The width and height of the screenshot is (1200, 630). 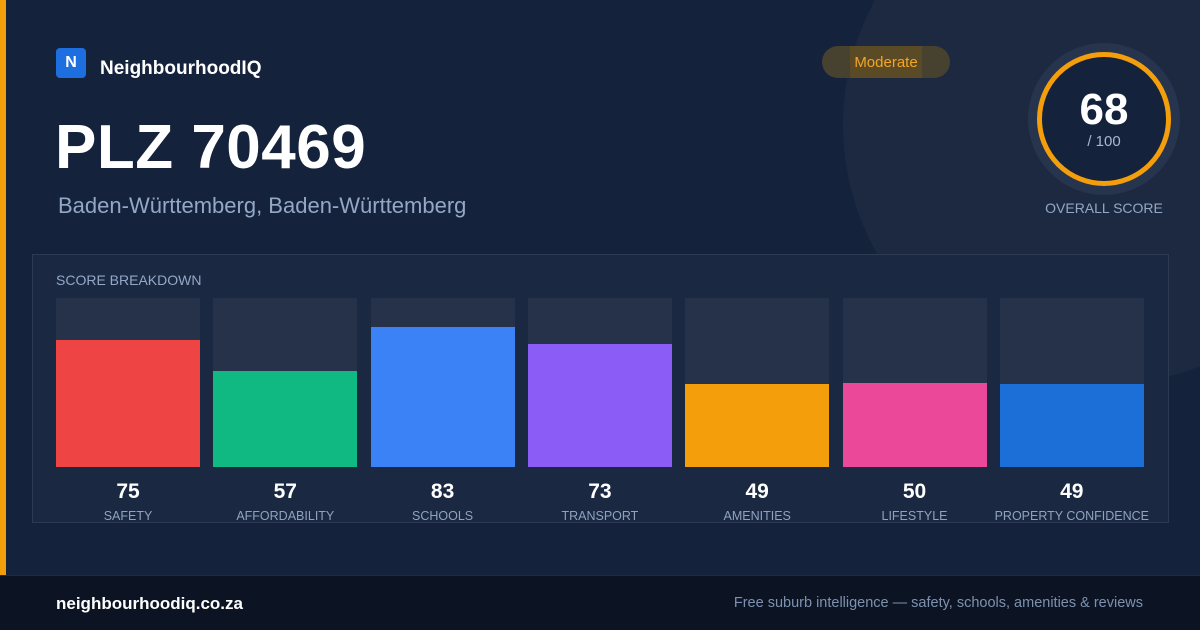 What do you see at coordinates (128, 516) in the screenshot?
I see `bar-label: SAFETY` at bounding box center [128, 516].